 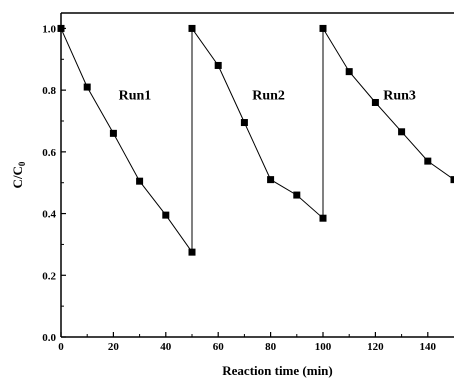 What do you see at coordinates (428, 347) in the screenshot?
I see `x-tick-label: 140` at bounding box center [428, 347].